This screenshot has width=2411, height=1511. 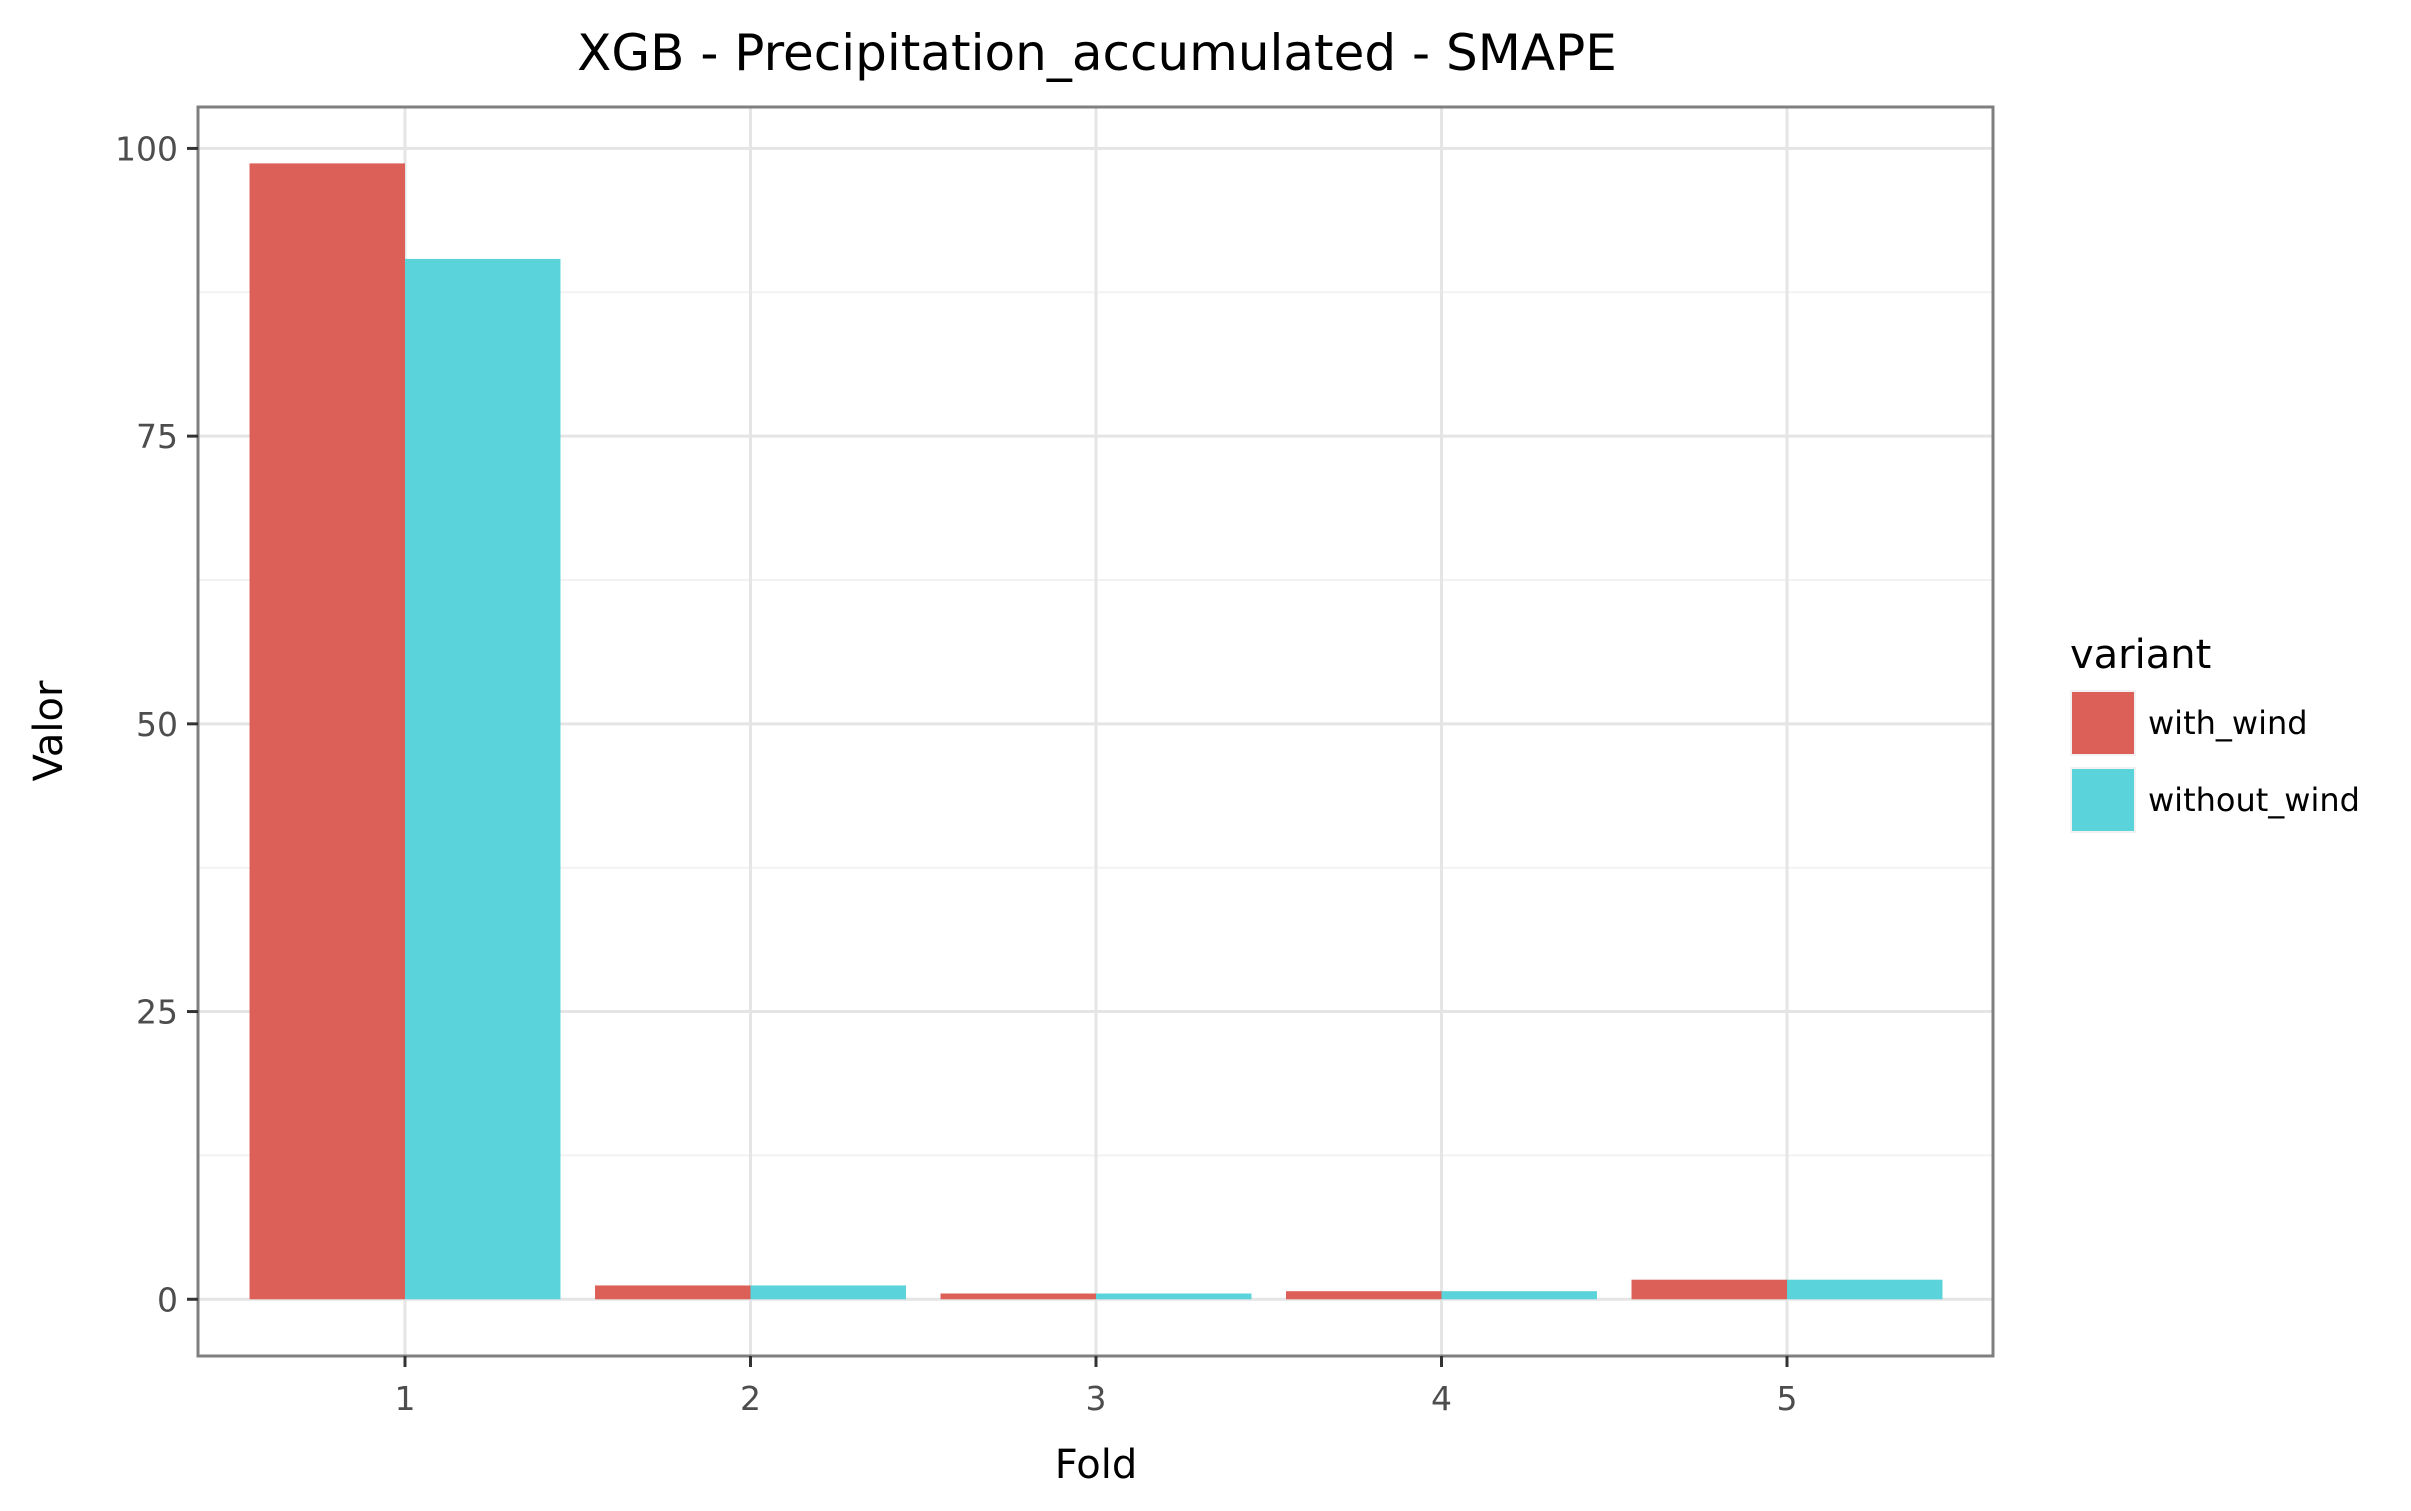 What do you see at coordinates (2103, 800) in the screenshot?
I see `legend-key-without_wind` at bounding box center [2103, 800].